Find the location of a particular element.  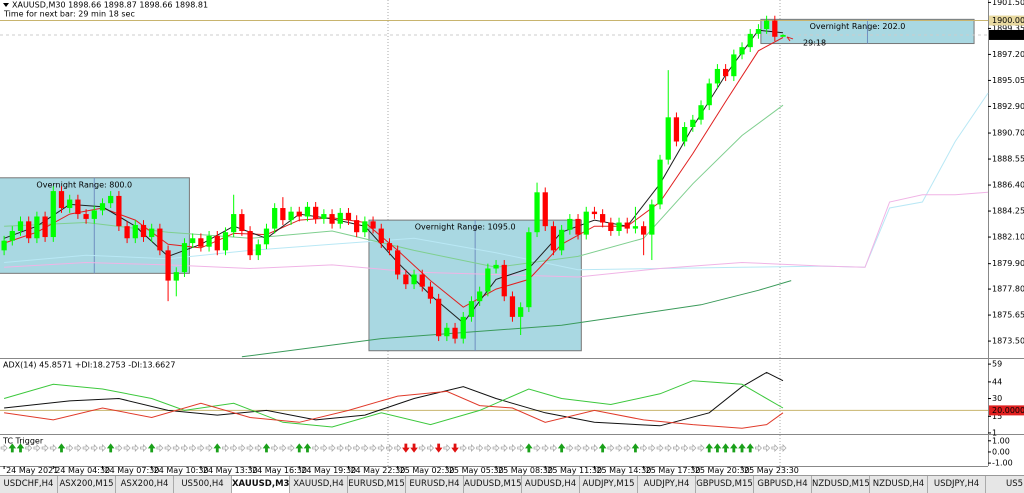

chart-tab: GBPUSD,H4 is located at coordinates (783, 484).